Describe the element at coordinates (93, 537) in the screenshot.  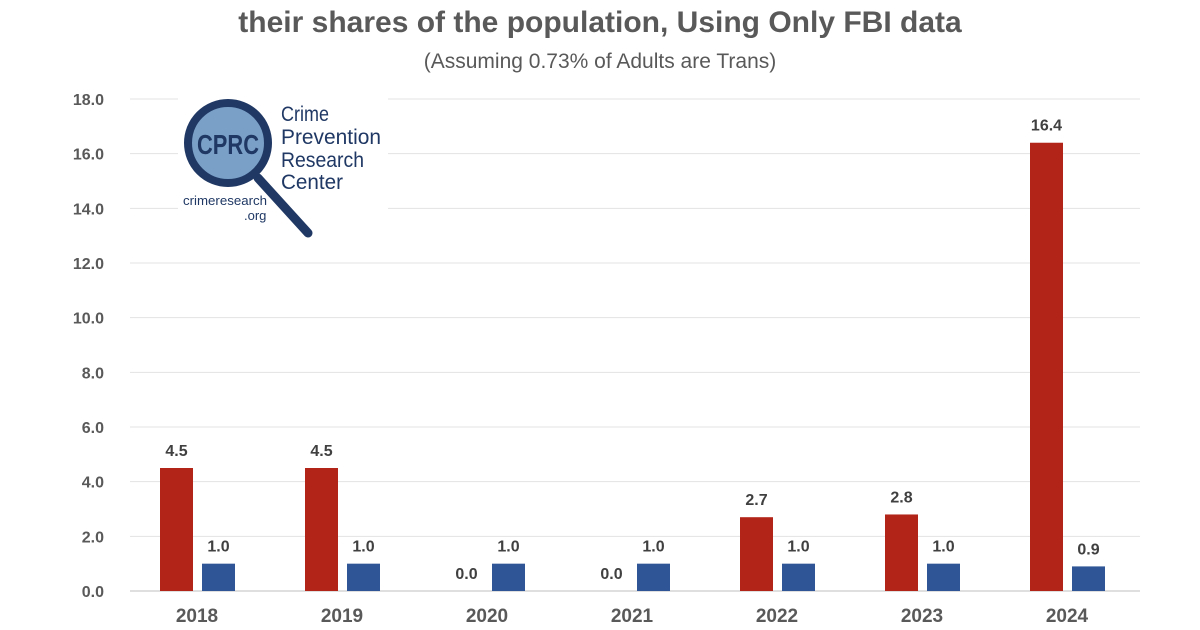
I see `y-tick-label: 2.0` at that location.